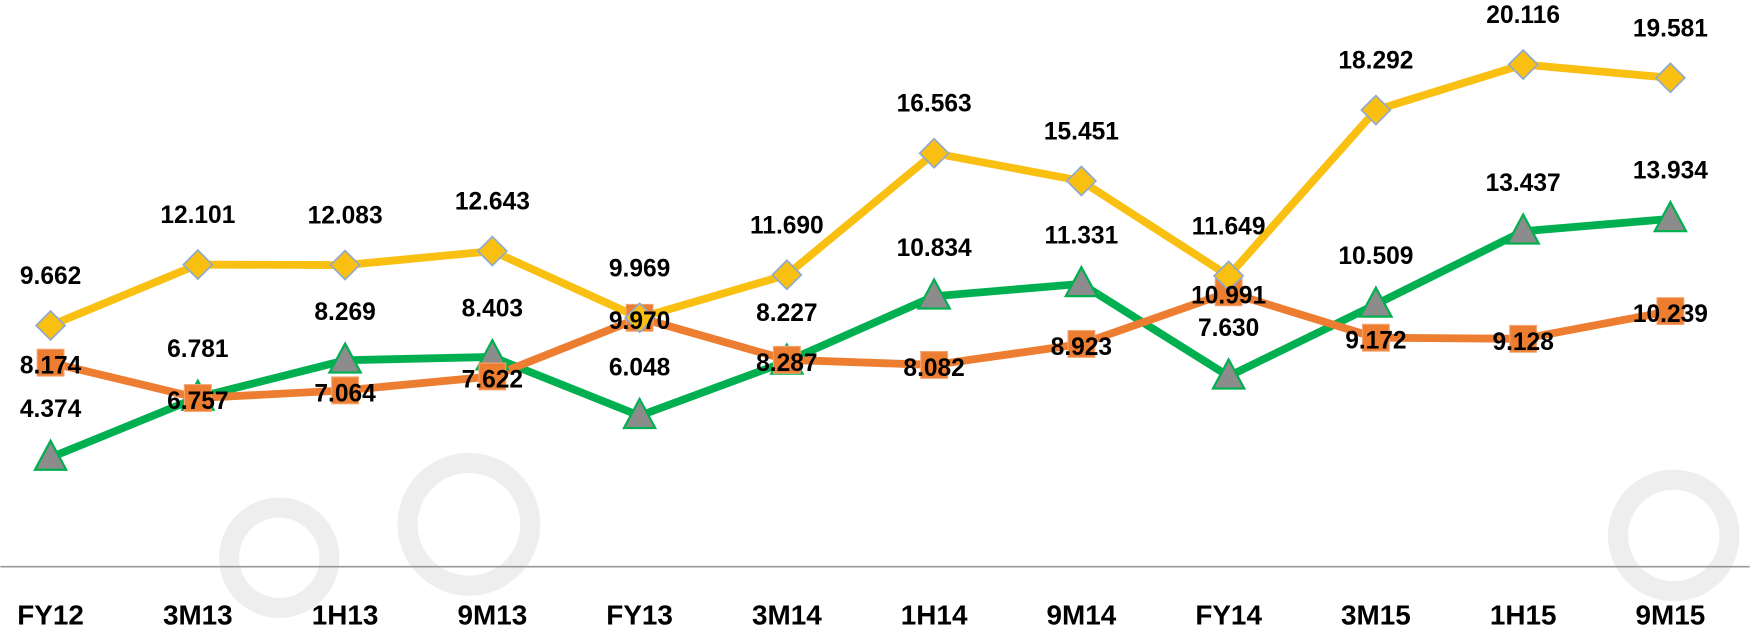 This screenshot has width=1750, height=637. Describe the element at coordinates (50, 614) in the screenshot. I see `x-tick-label: FY12` at that location.